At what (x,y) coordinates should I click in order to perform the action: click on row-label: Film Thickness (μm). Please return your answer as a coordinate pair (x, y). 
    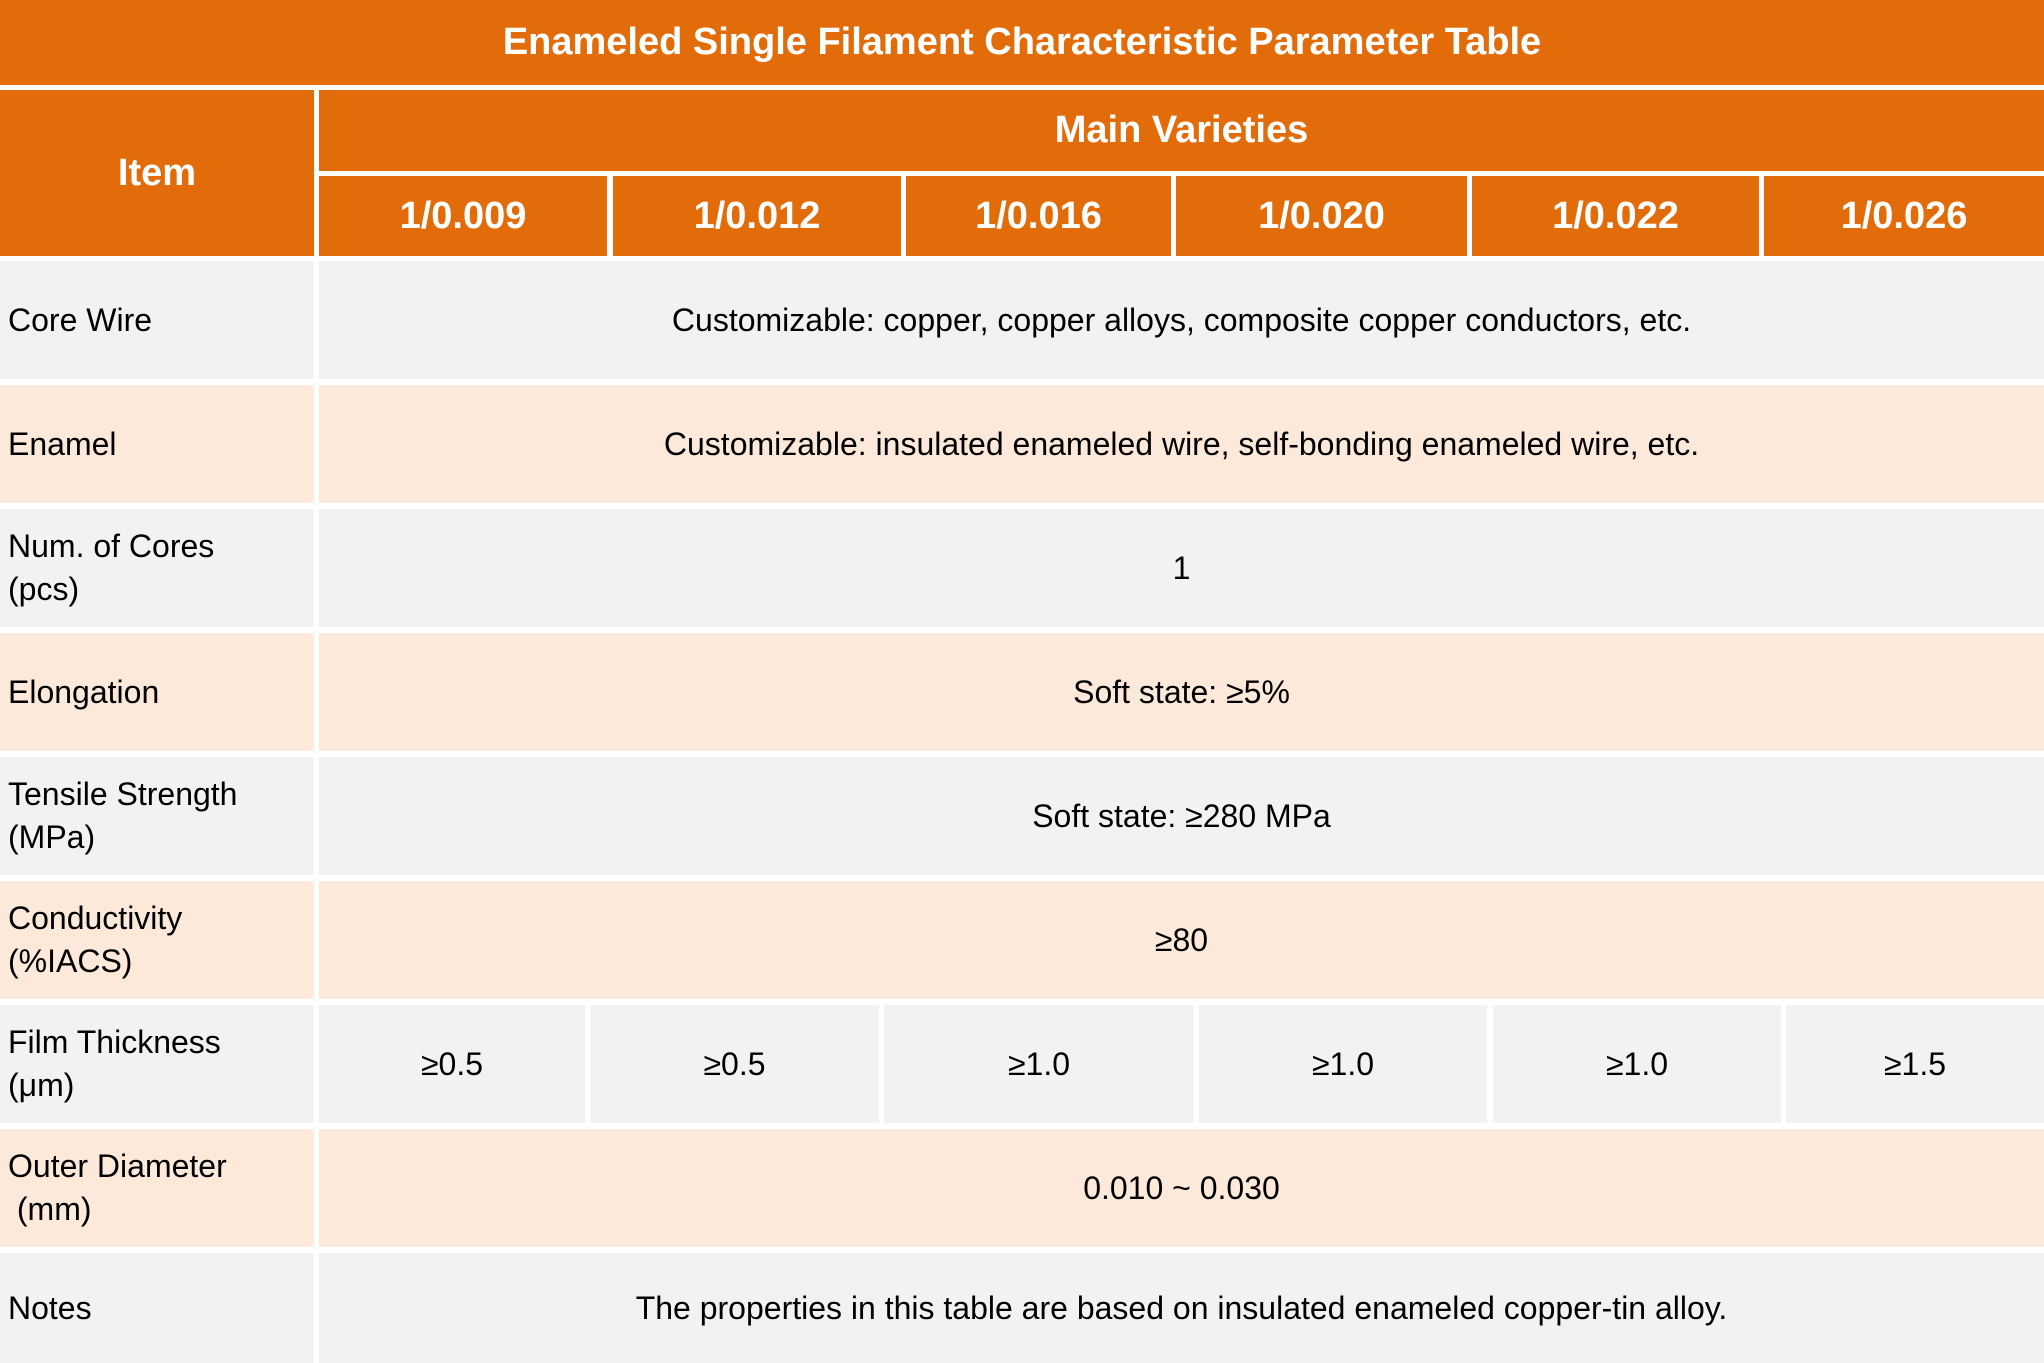
    Looking at the image, I should click on (157, 1064).